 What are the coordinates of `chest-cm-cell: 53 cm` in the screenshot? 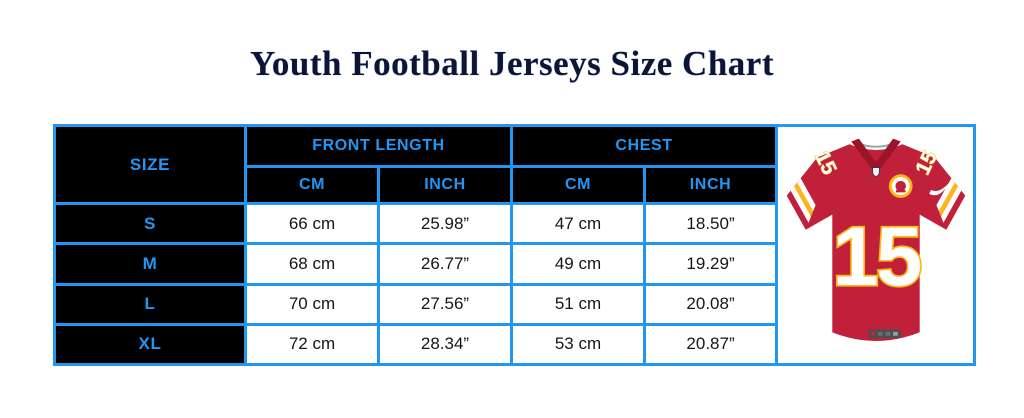 It's located at (578, 344).